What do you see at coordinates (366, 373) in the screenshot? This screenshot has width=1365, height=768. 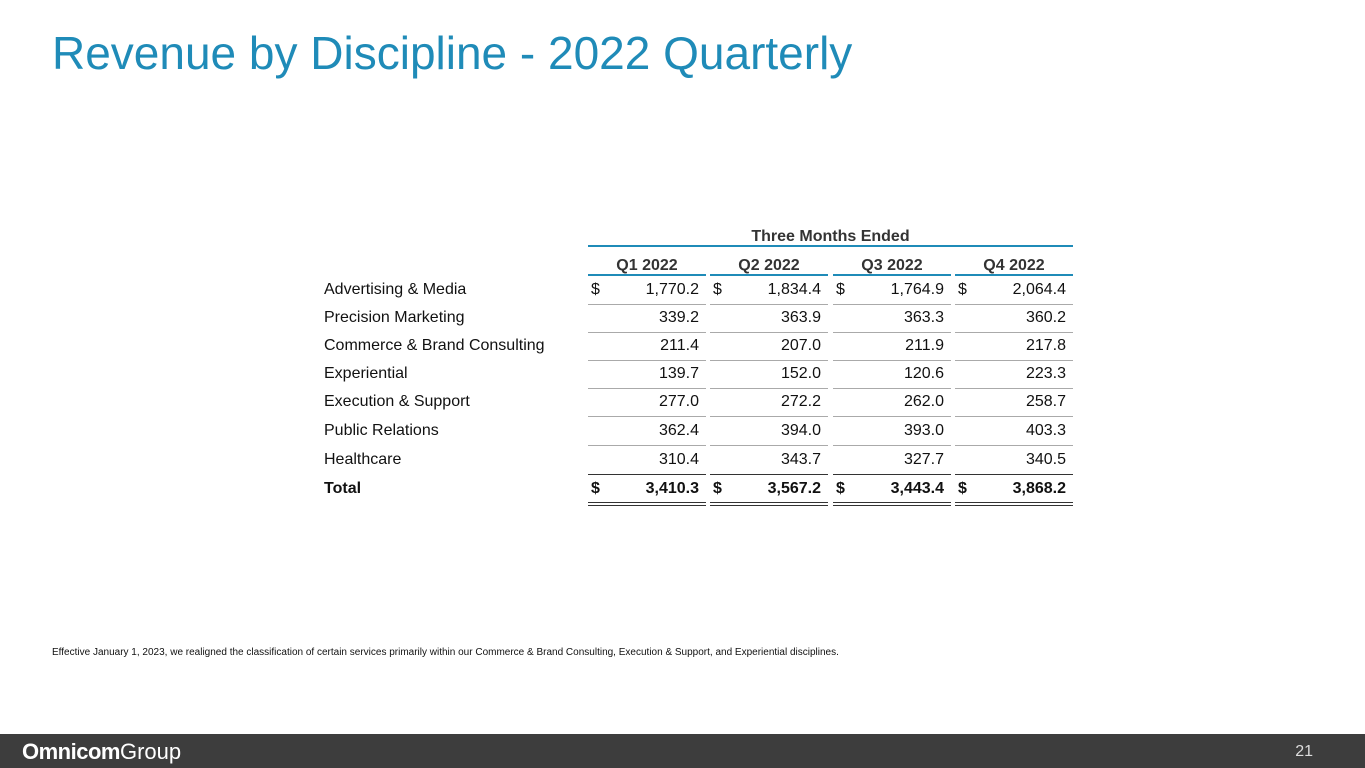 I see `row-label: Experiential` at bounding box center [366, 373].